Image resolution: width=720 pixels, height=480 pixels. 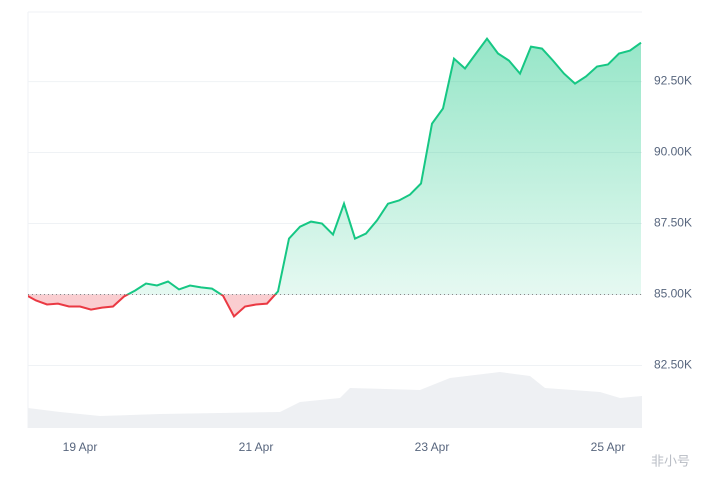 I want to click on y-tick-label: 90.00K, so click(x=673, y=152).